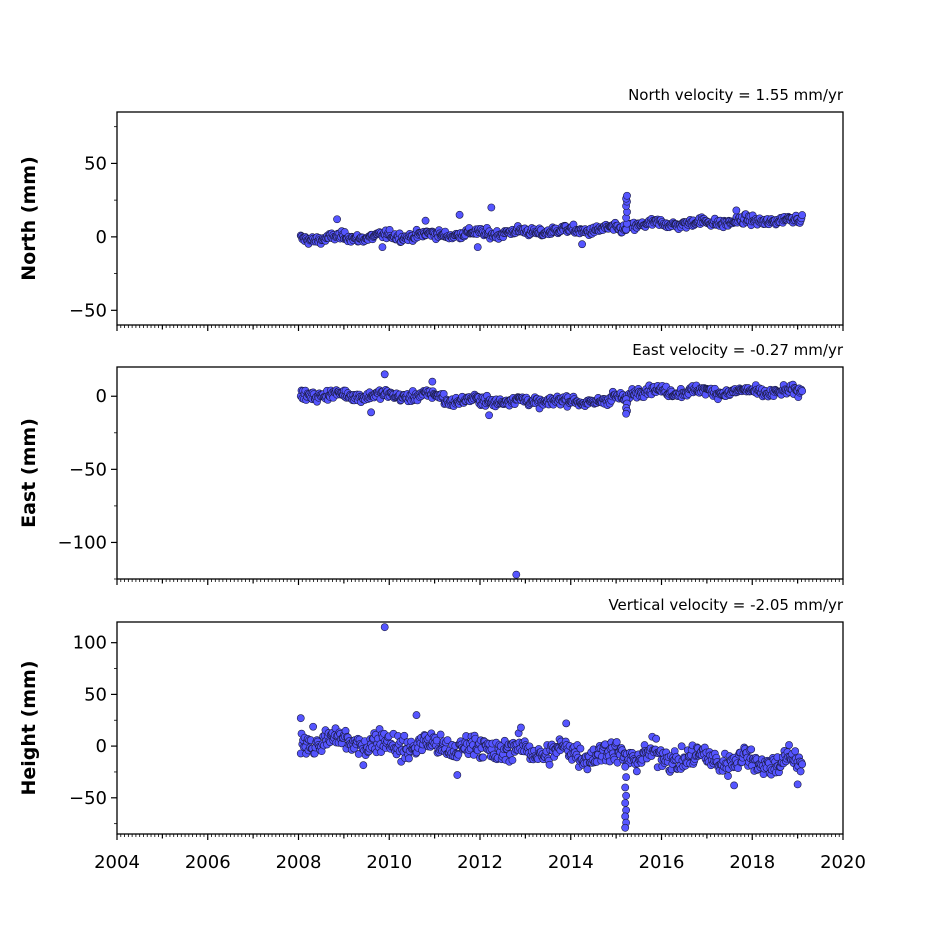  What do you see at coordinates (571, 862) in the screenshot?
I see `x-tick-label: 2014` at bounding box center [571, 862].